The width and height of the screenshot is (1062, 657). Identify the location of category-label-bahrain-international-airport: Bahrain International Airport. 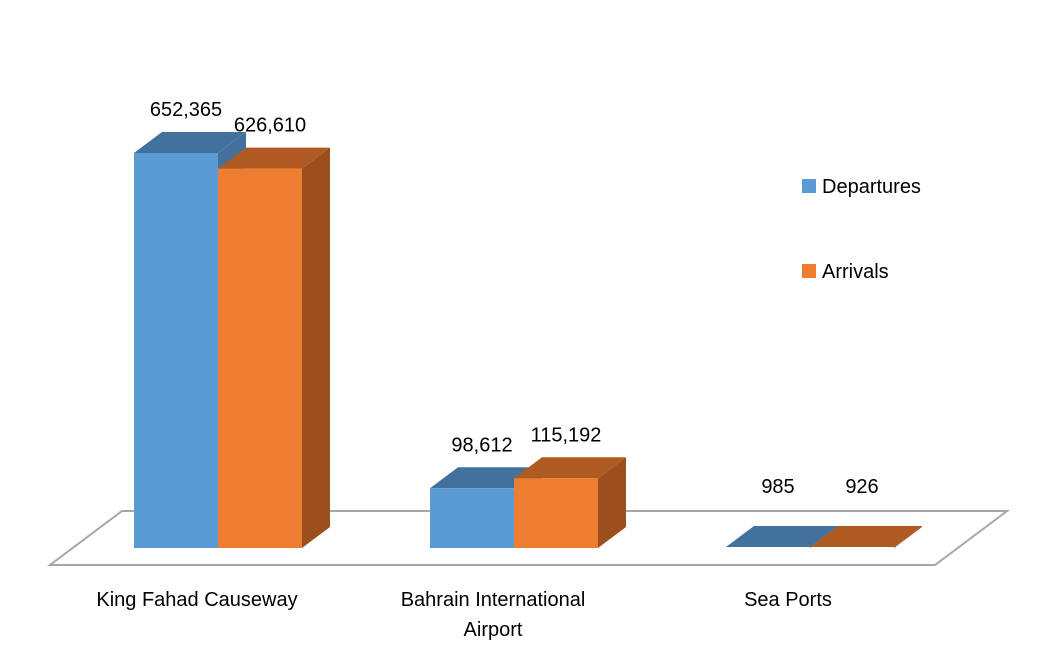
(493, 615).